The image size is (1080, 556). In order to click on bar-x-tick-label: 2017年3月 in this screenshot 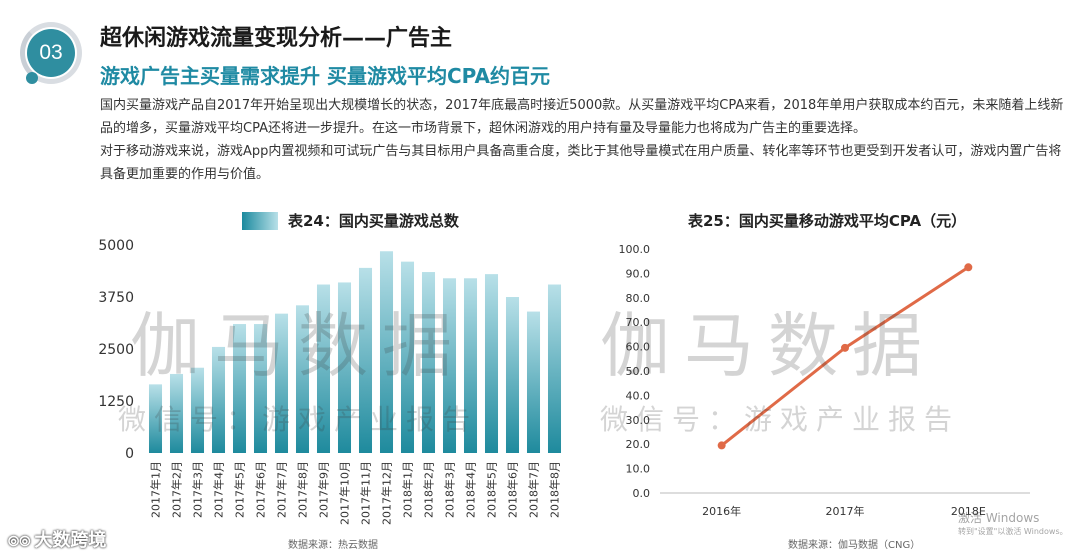, I will do `click(198, 489)`.